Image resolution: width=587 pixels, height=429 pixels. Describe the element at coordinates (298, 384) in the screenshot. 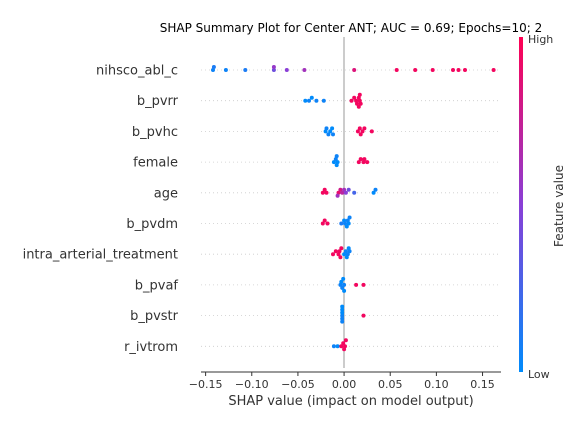

I see `x-tick-label: −0.05` at that location.